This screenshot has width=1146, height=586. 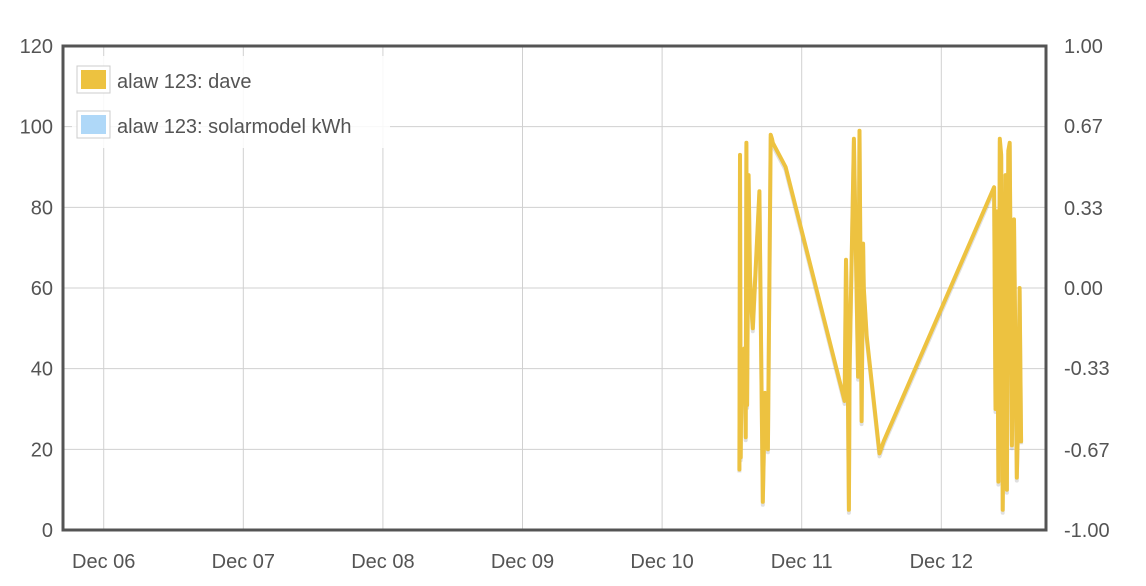 I want to click on y2-tick-label: 0.33, so click(x=1083, y=209).